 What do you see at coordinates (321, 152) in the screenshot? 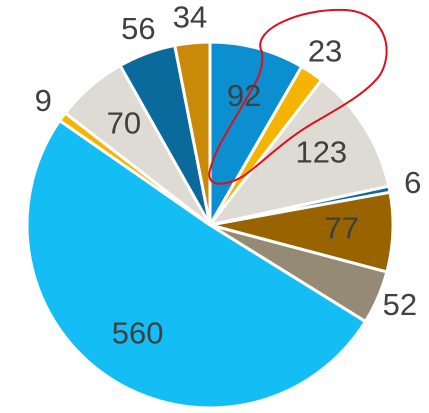
I see `data-label: 123` at bounding box center [321, 152].